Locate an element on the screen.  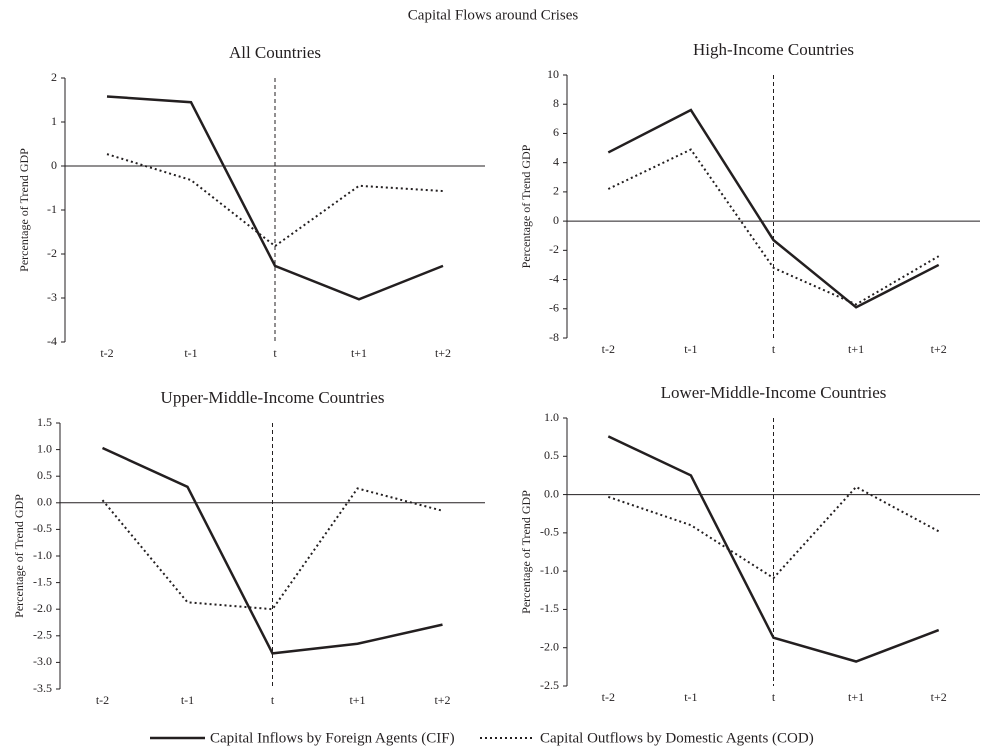
y-tick-label: -3.0 is located at coordinates (42, 661).